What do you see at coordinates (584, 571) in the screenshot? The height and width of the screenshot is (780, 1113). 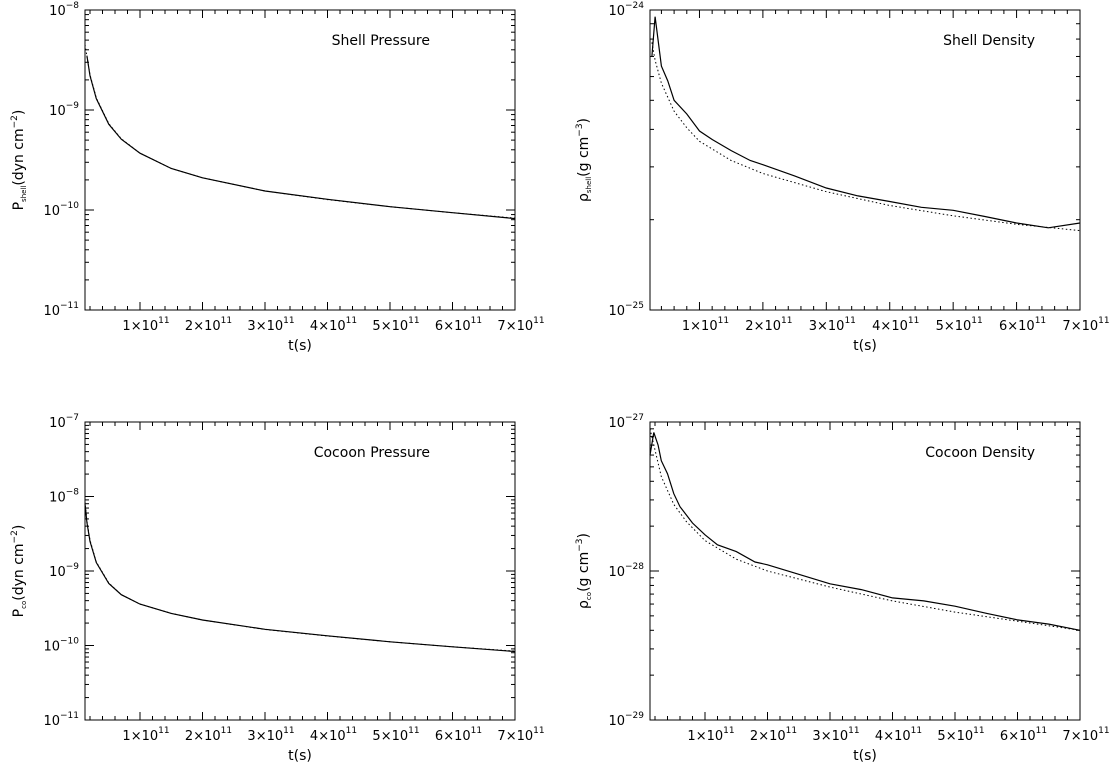 I see `y-axis-label: ρco(g cm−3)` at bounding box center [584, 571].